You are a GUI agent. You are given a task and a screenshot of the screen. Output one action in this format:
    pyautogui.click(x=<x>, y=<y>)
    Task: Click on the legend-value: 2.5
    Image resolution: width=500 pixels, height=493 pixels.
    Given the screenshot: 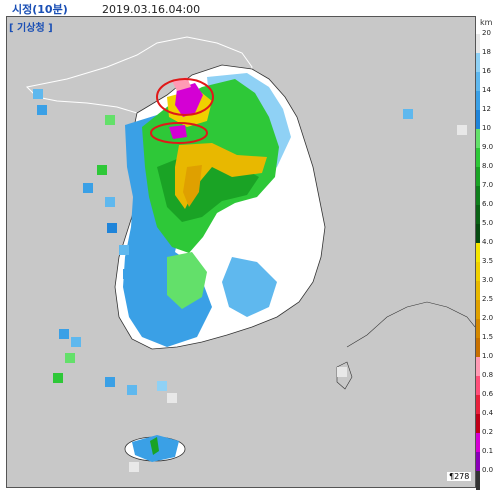 What is the action you would take?
    pyautogui.click(x=488, y=299)
    